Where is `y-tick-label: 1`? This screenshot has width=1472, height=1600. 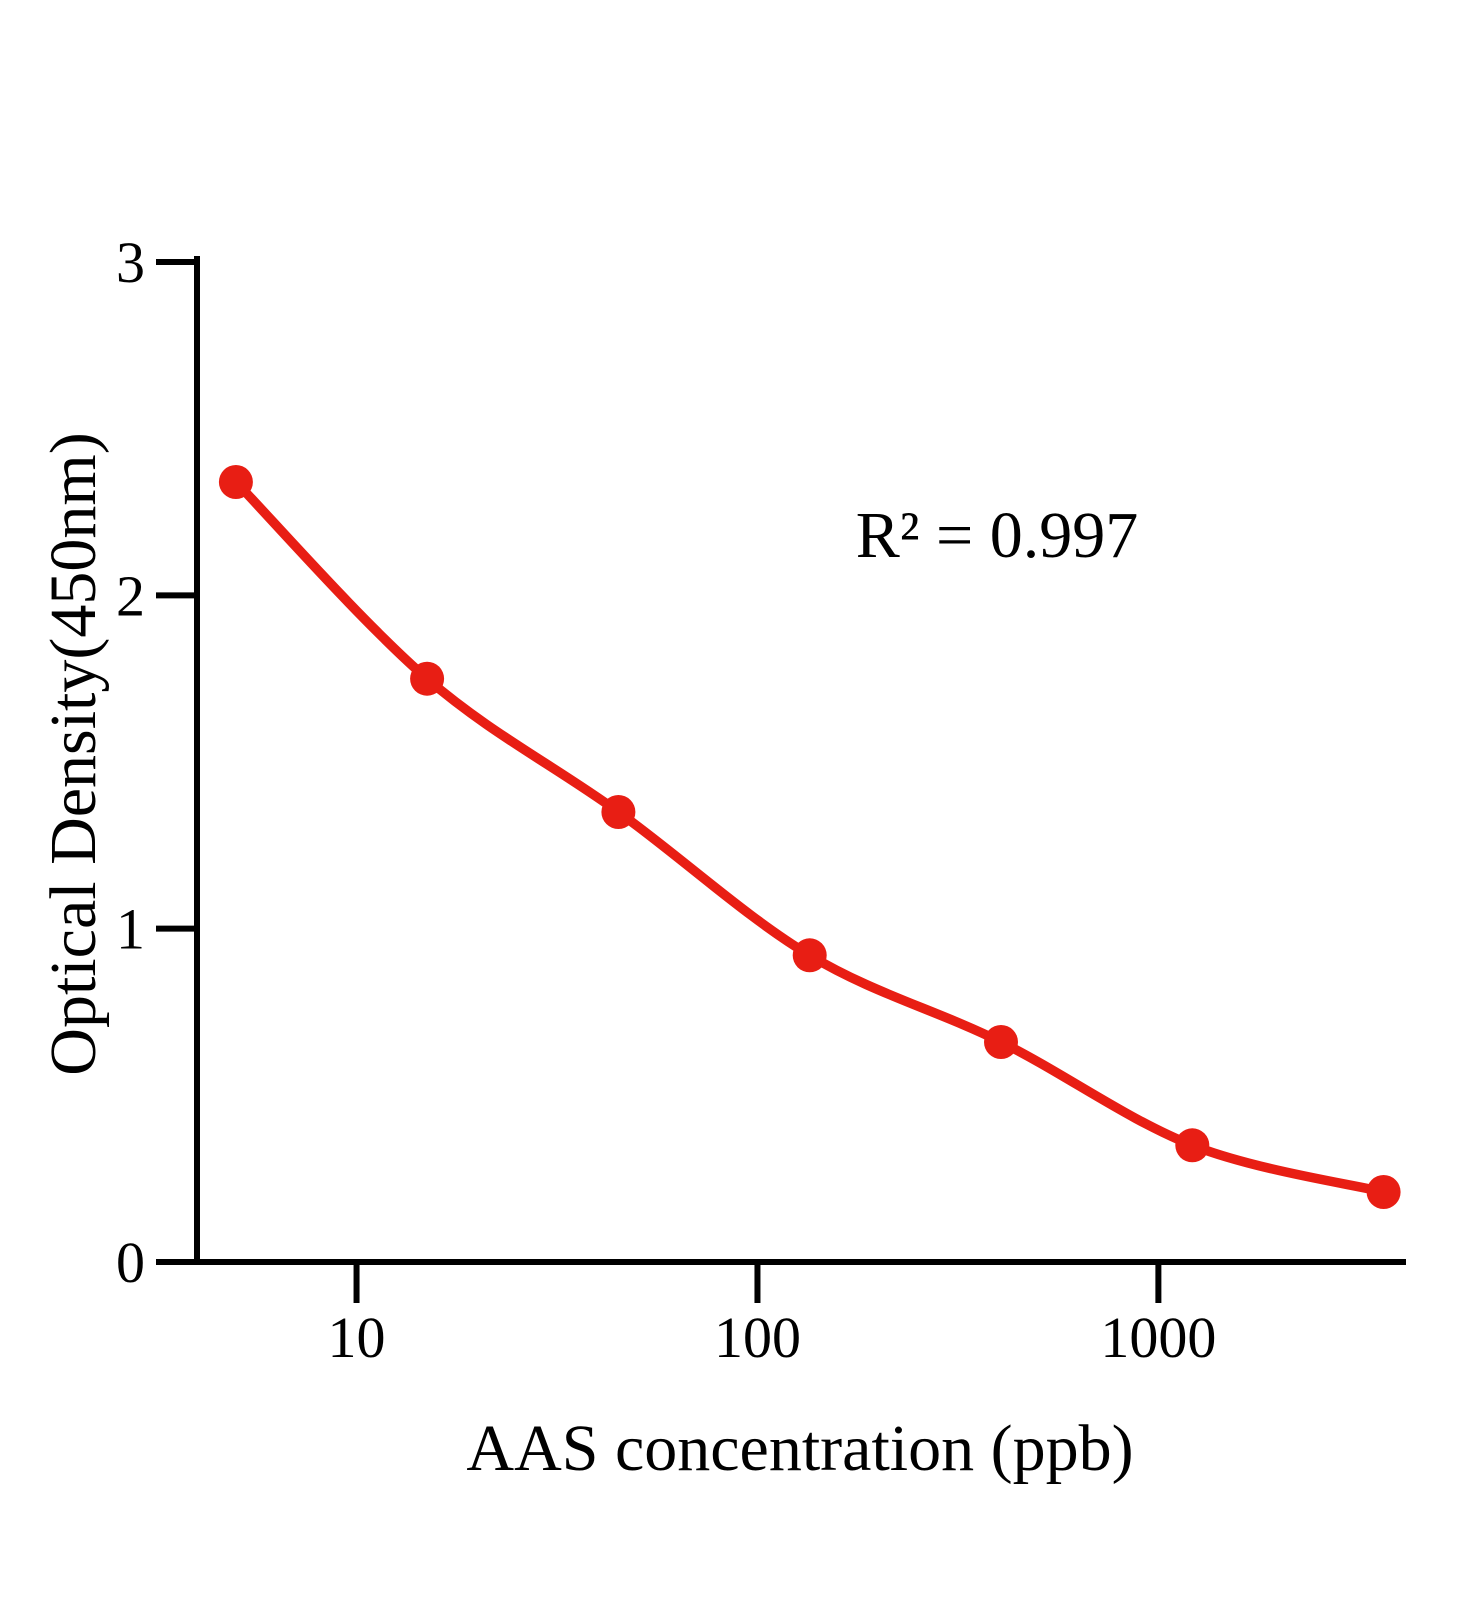
y-tick-label: 1 is located at coordinates (130, 929).